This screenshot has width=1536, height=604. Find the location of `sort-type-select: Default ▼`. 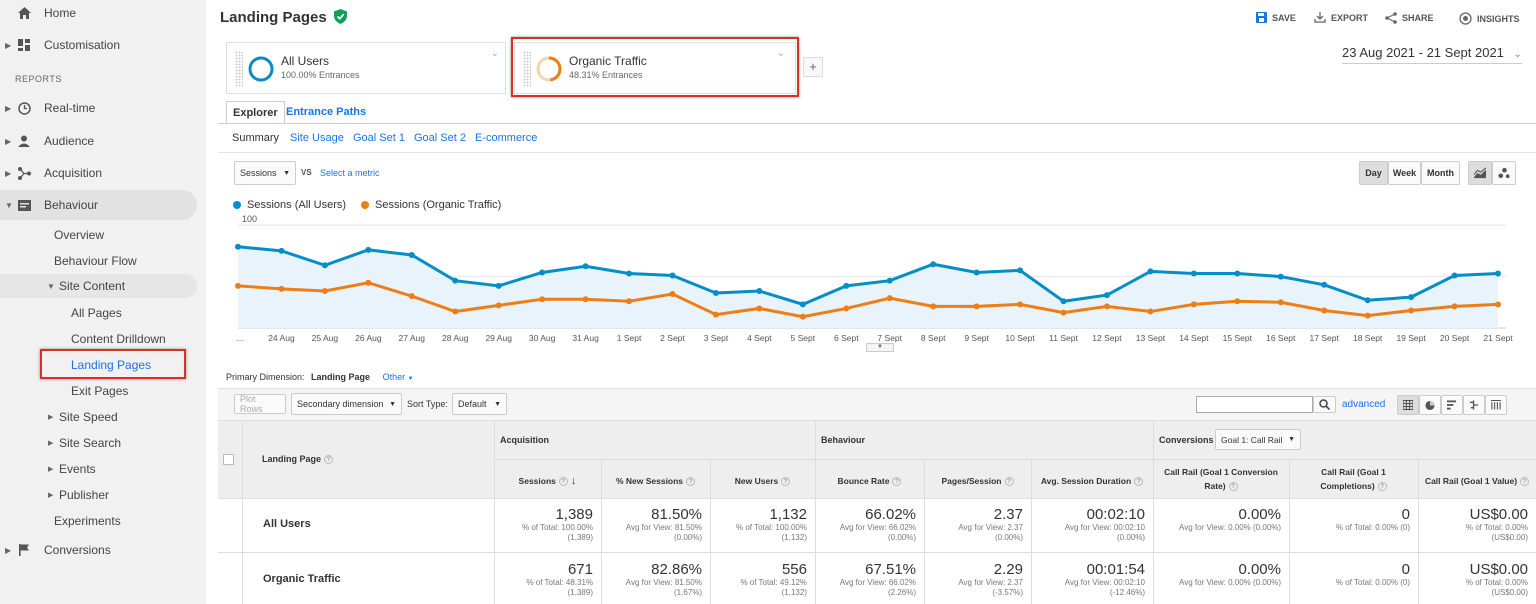

sort-type-select: Default ▼ is located at coordinates (479, 404).